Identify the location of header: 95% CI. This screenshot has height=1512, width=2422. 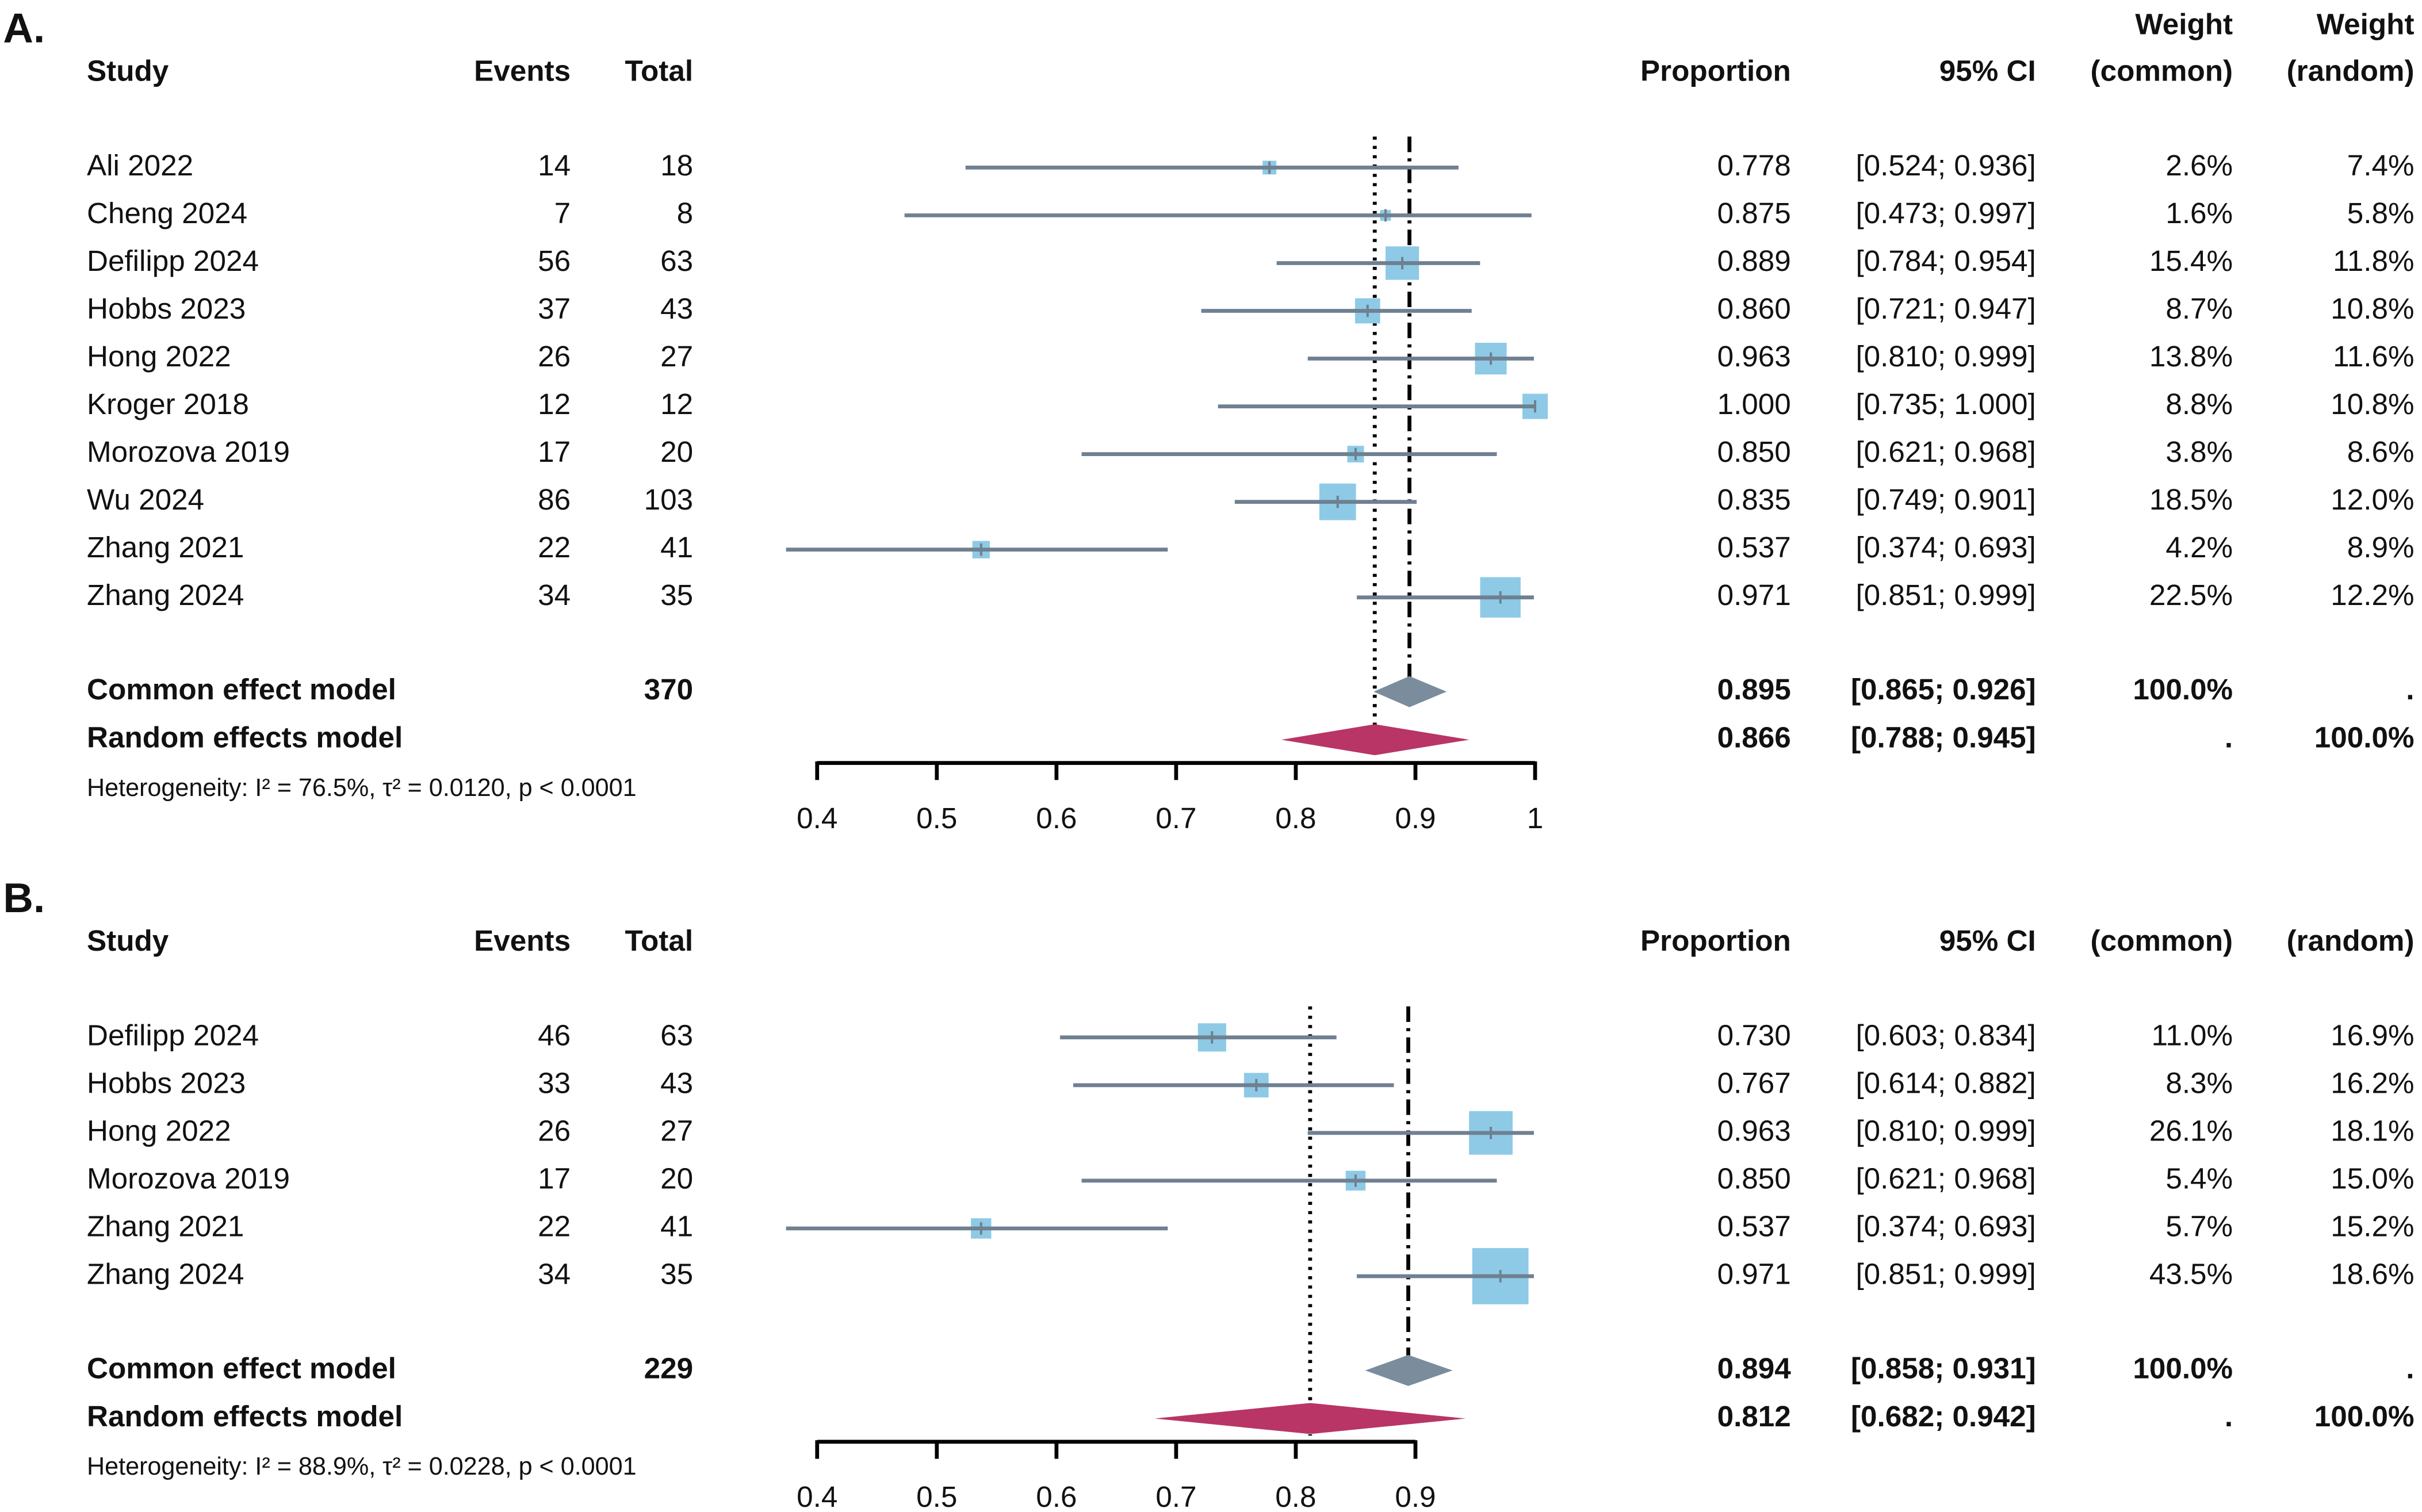
(1987, 70).